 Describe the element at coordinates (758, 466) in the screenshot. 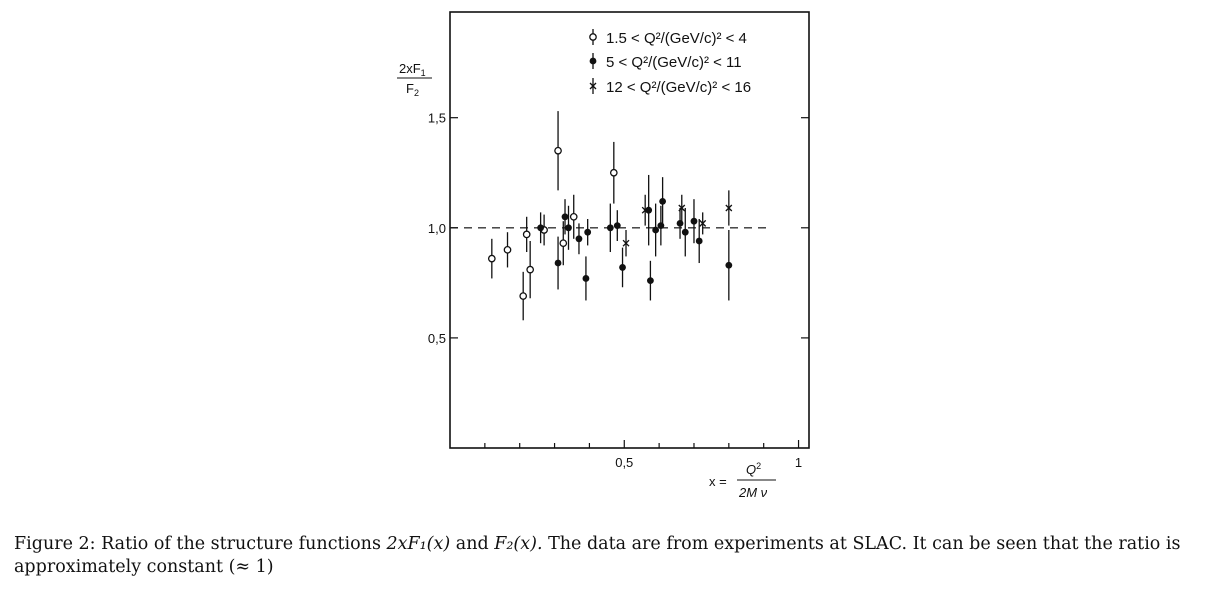

I see `x-label-numerator-sup: 2` at that location.